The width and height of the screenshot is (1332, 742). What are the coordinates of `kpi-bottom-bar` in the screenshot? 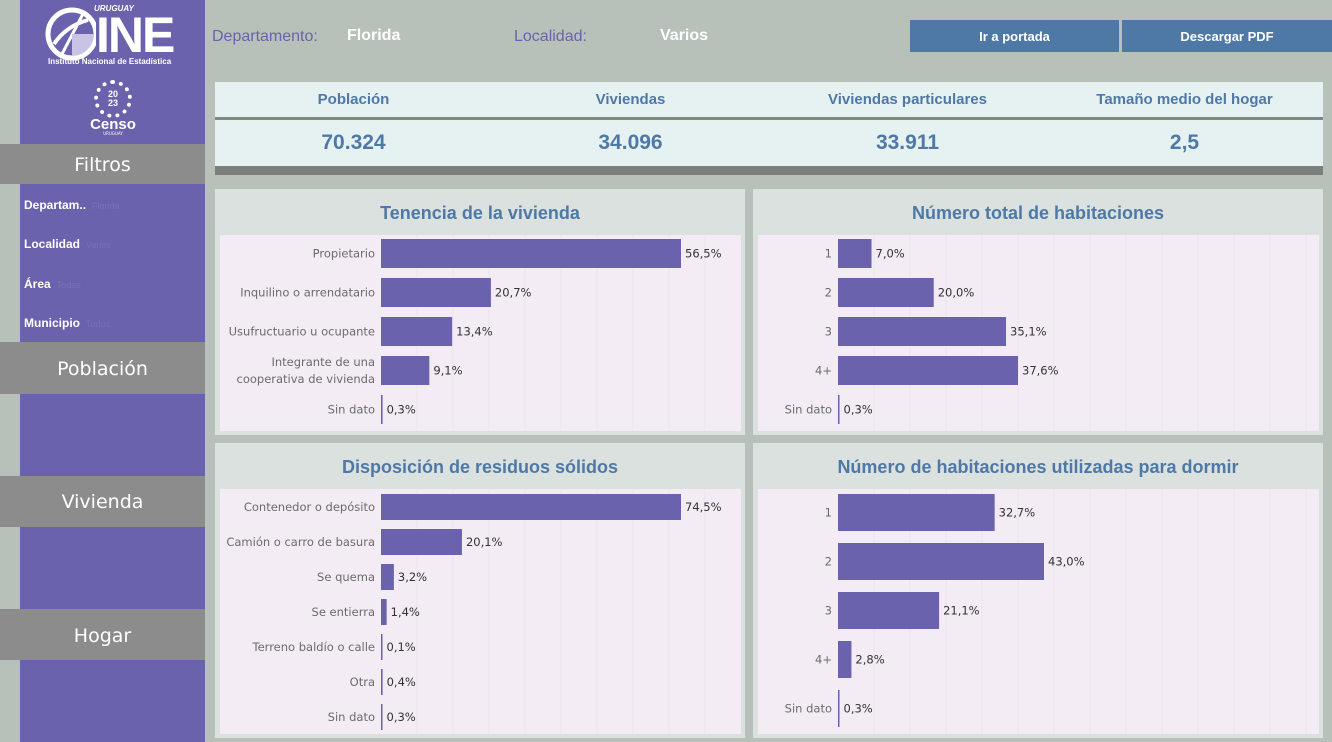 It's located at (769, 170).